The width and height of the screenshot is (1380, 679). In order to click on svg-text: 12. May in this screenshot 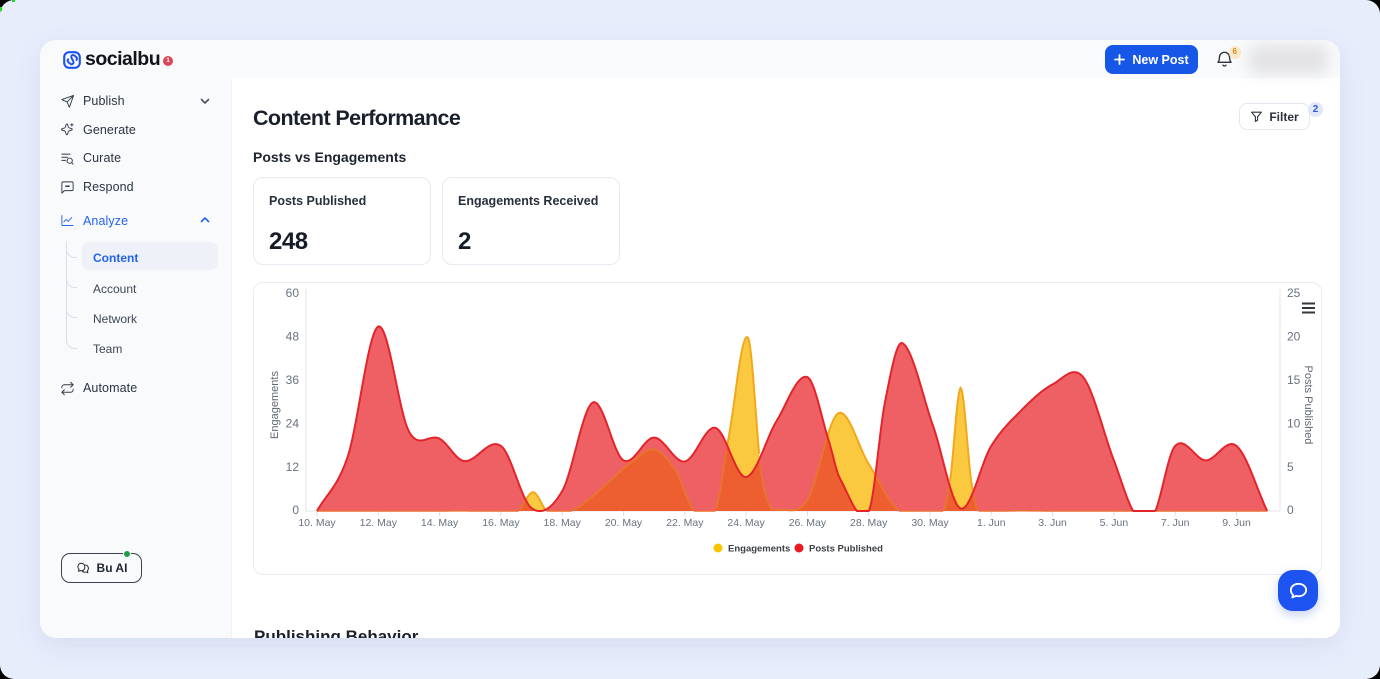, I will do `click(379, 523)`.